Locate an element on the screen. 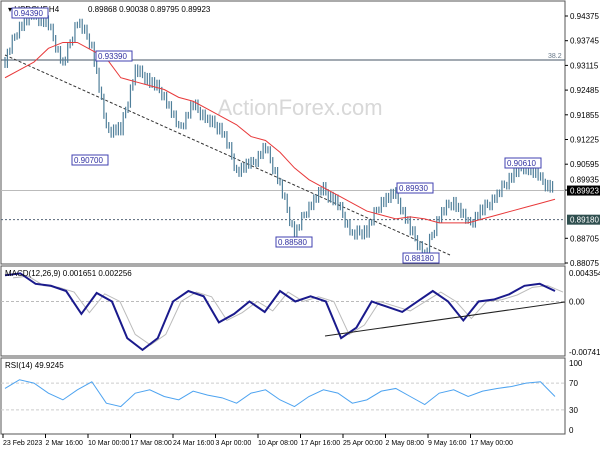  x-tick-label: 9 May 16:00 is located at coordinates (447, 443).